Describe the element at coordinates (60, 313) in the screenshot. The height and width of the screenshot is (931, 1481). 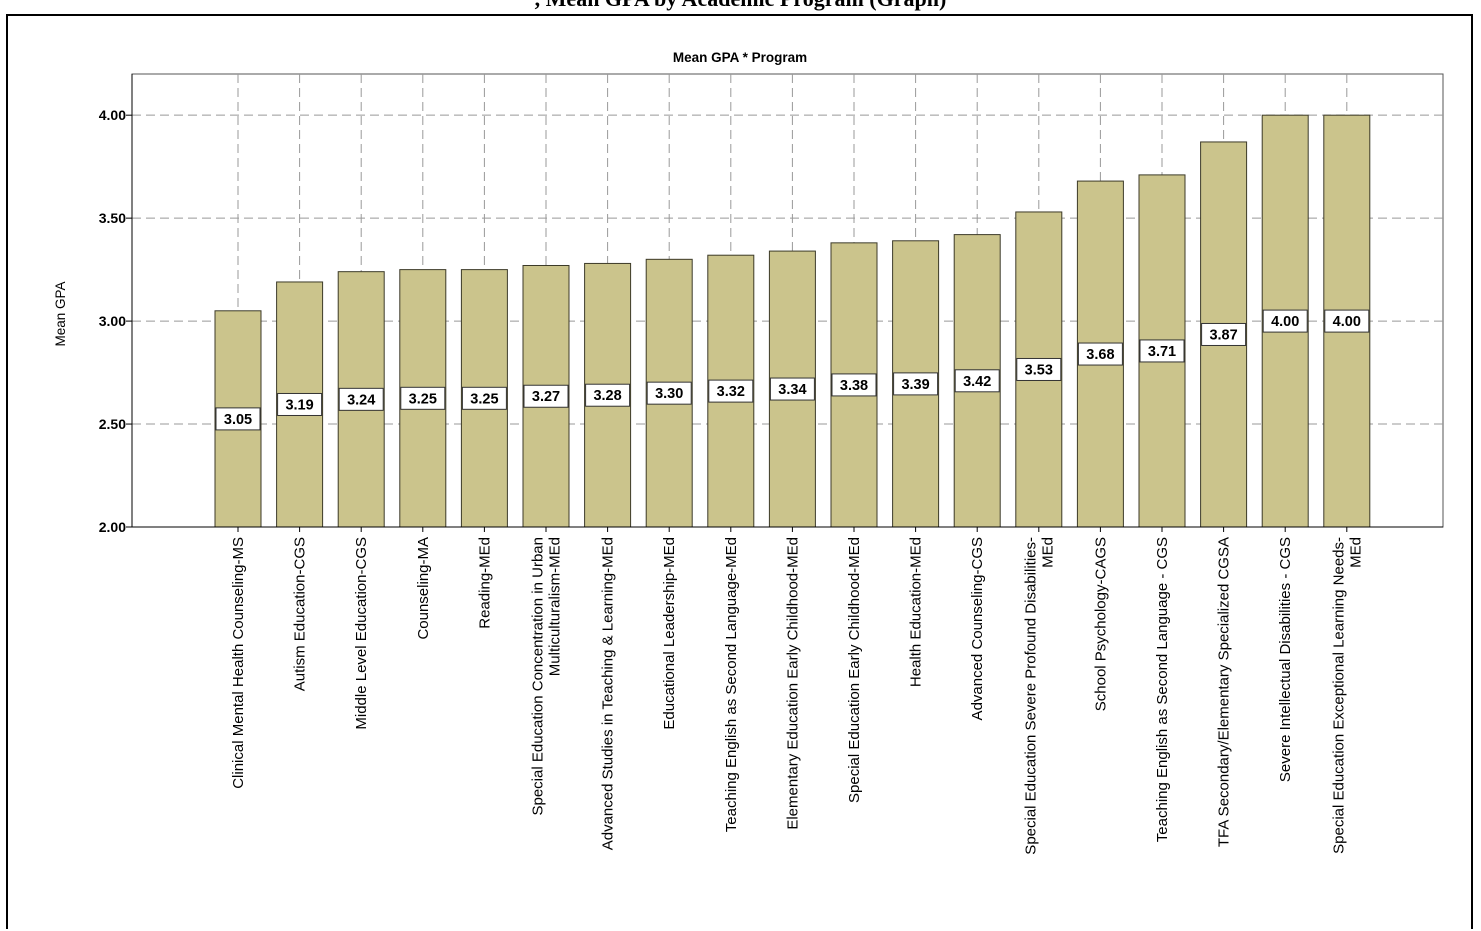
I see `y-axis-label: Mean GPA` at that location.